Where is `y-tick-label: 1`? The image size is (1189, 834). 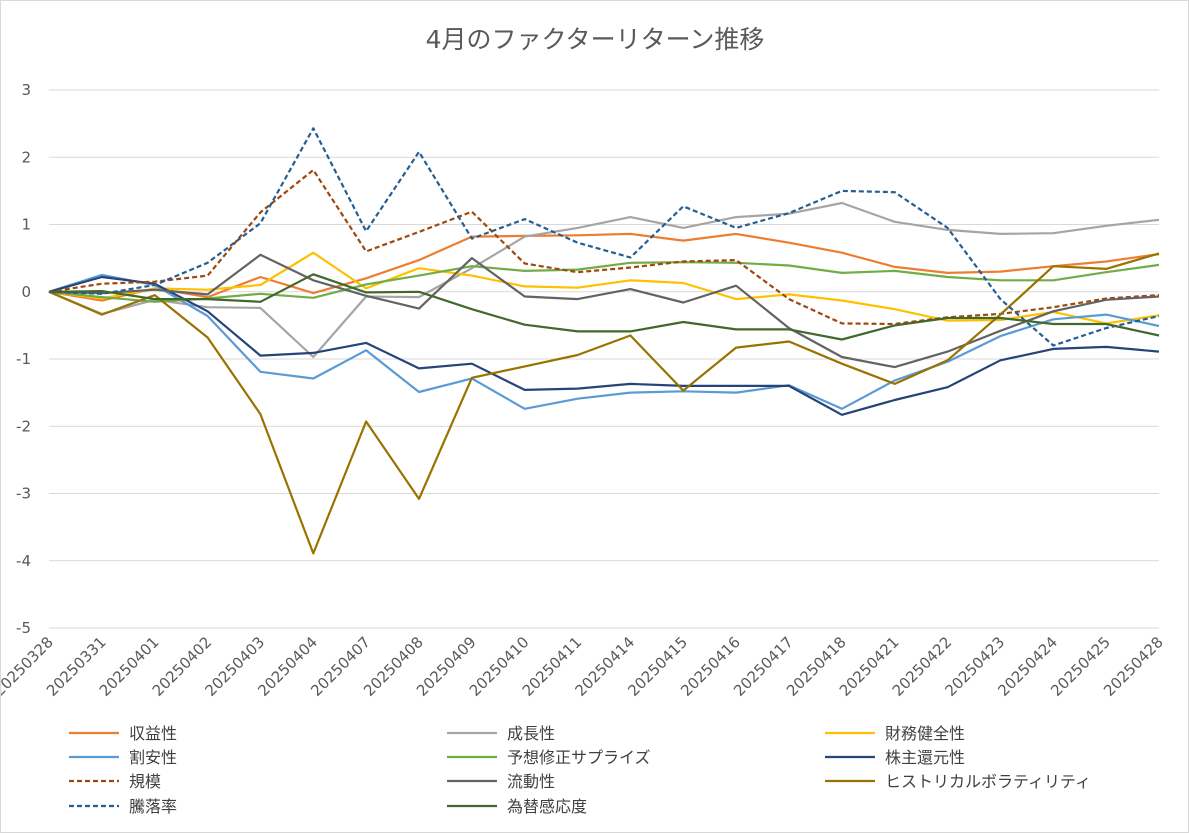
y-tick-label: 1 is located at coordinates (26, 225).